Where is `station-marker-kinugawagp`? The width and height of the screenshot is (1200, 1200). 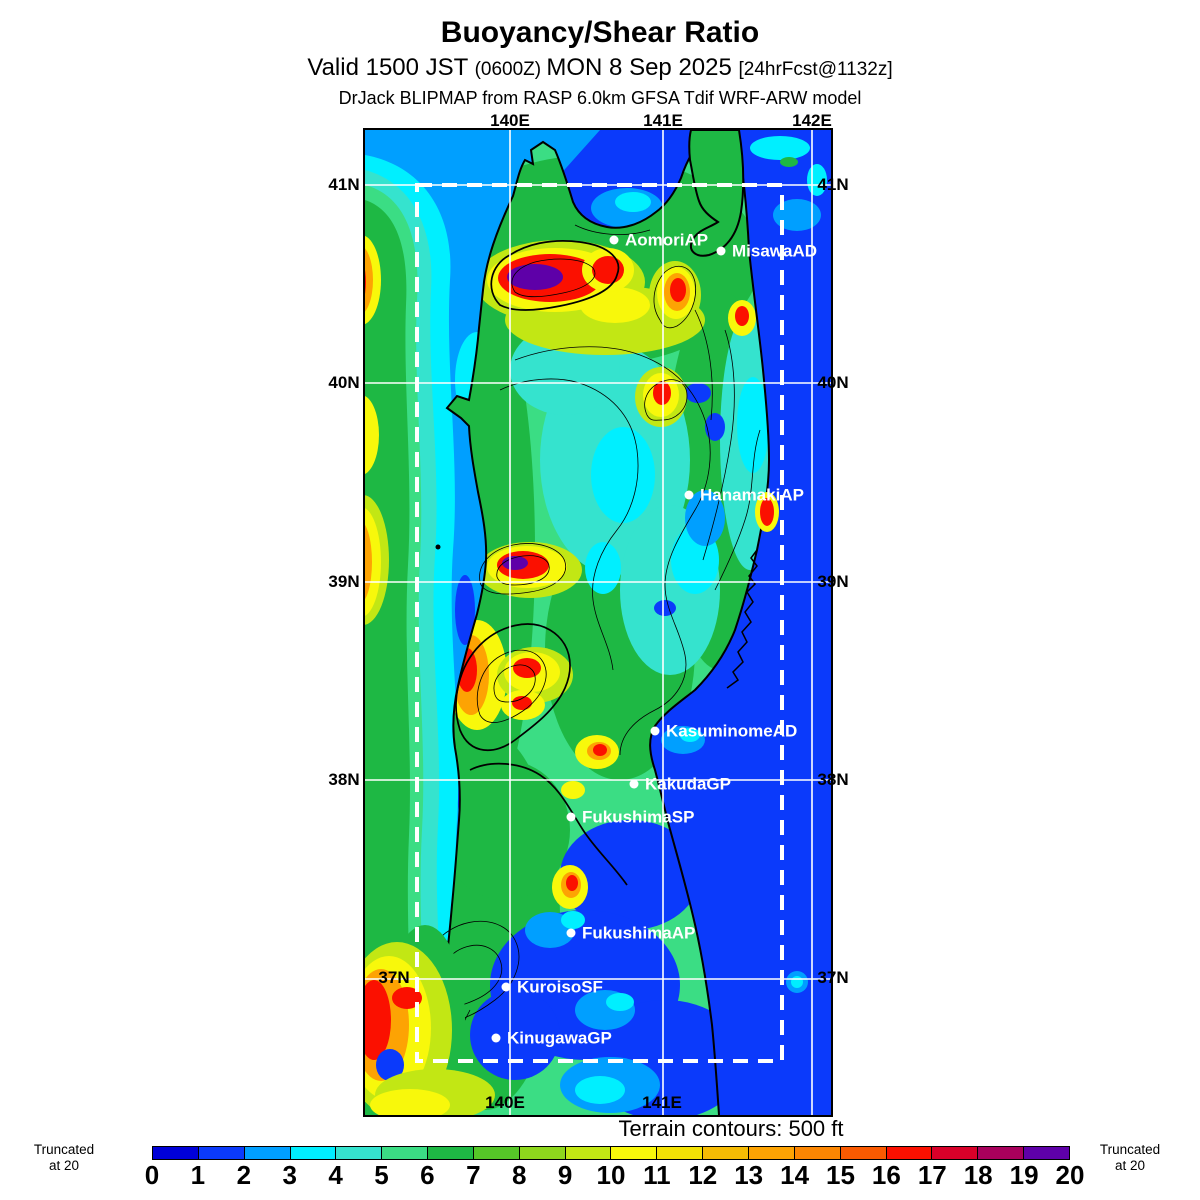
station-marker-kinugawagp is located at coordinates (496, 1038).